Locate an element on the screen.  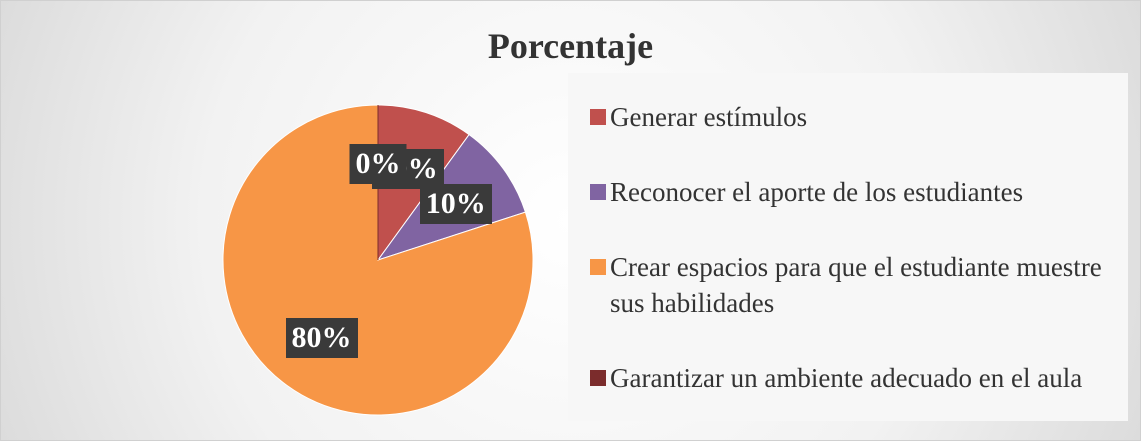
legend-item: Reconocer el aporte de los estudiantes is located at coordinates (859, 192).